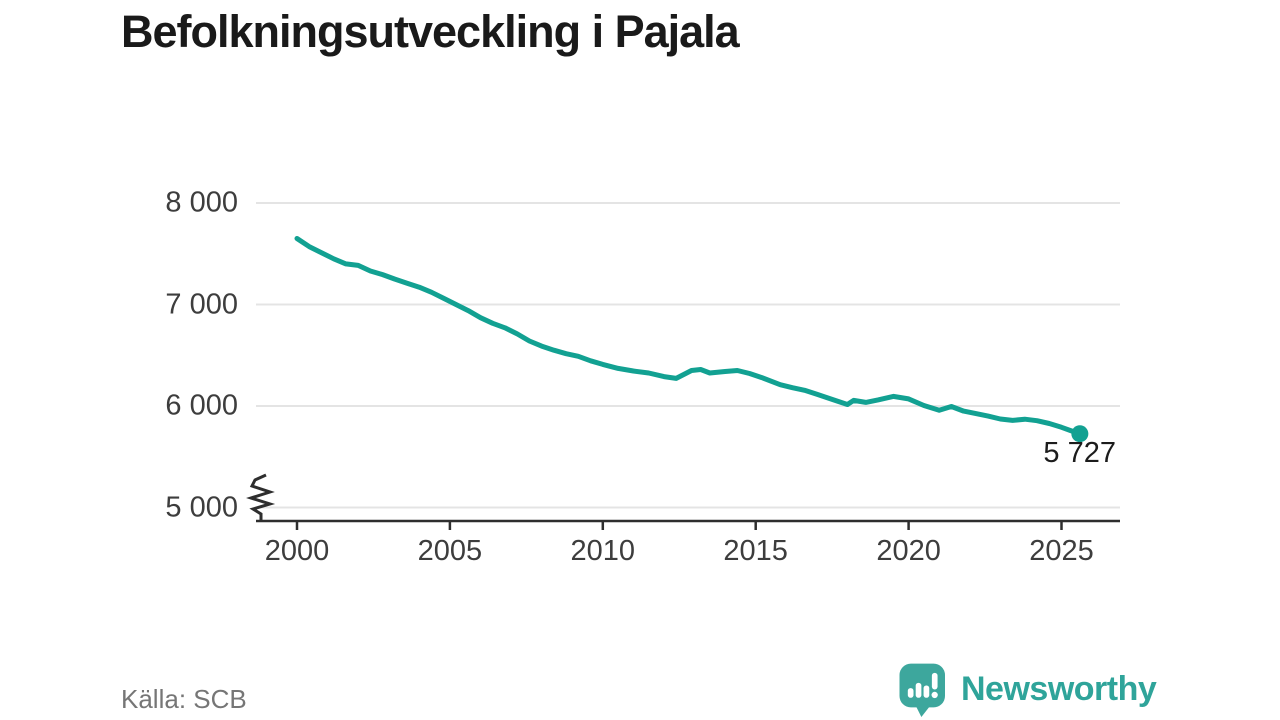  I want to click on newsworthy-wordmark: Newsworthy, so click(1059, 688).